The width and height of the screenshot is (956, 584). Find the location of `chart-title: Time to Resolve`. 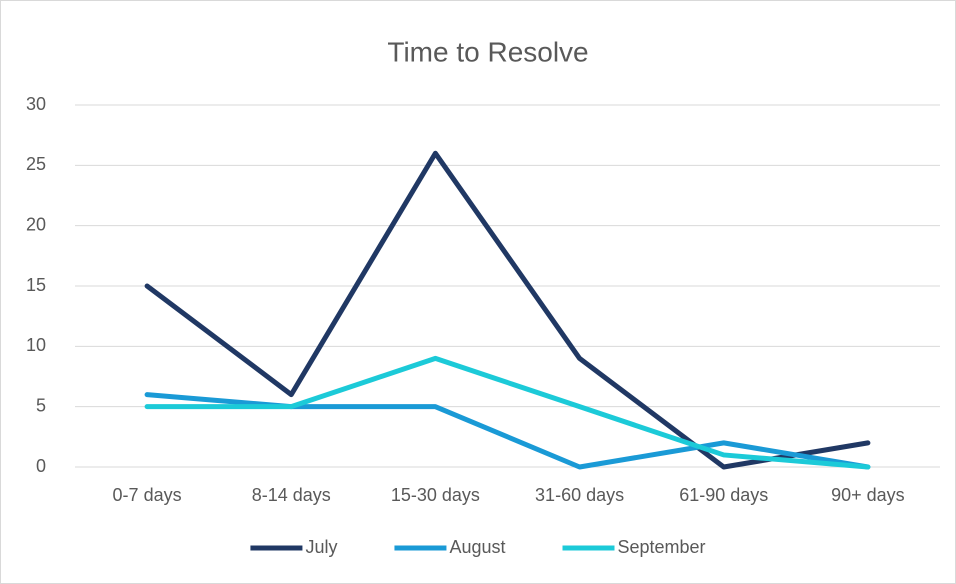

chart-title: Time to Resolve is located at coordinates (487, 51).